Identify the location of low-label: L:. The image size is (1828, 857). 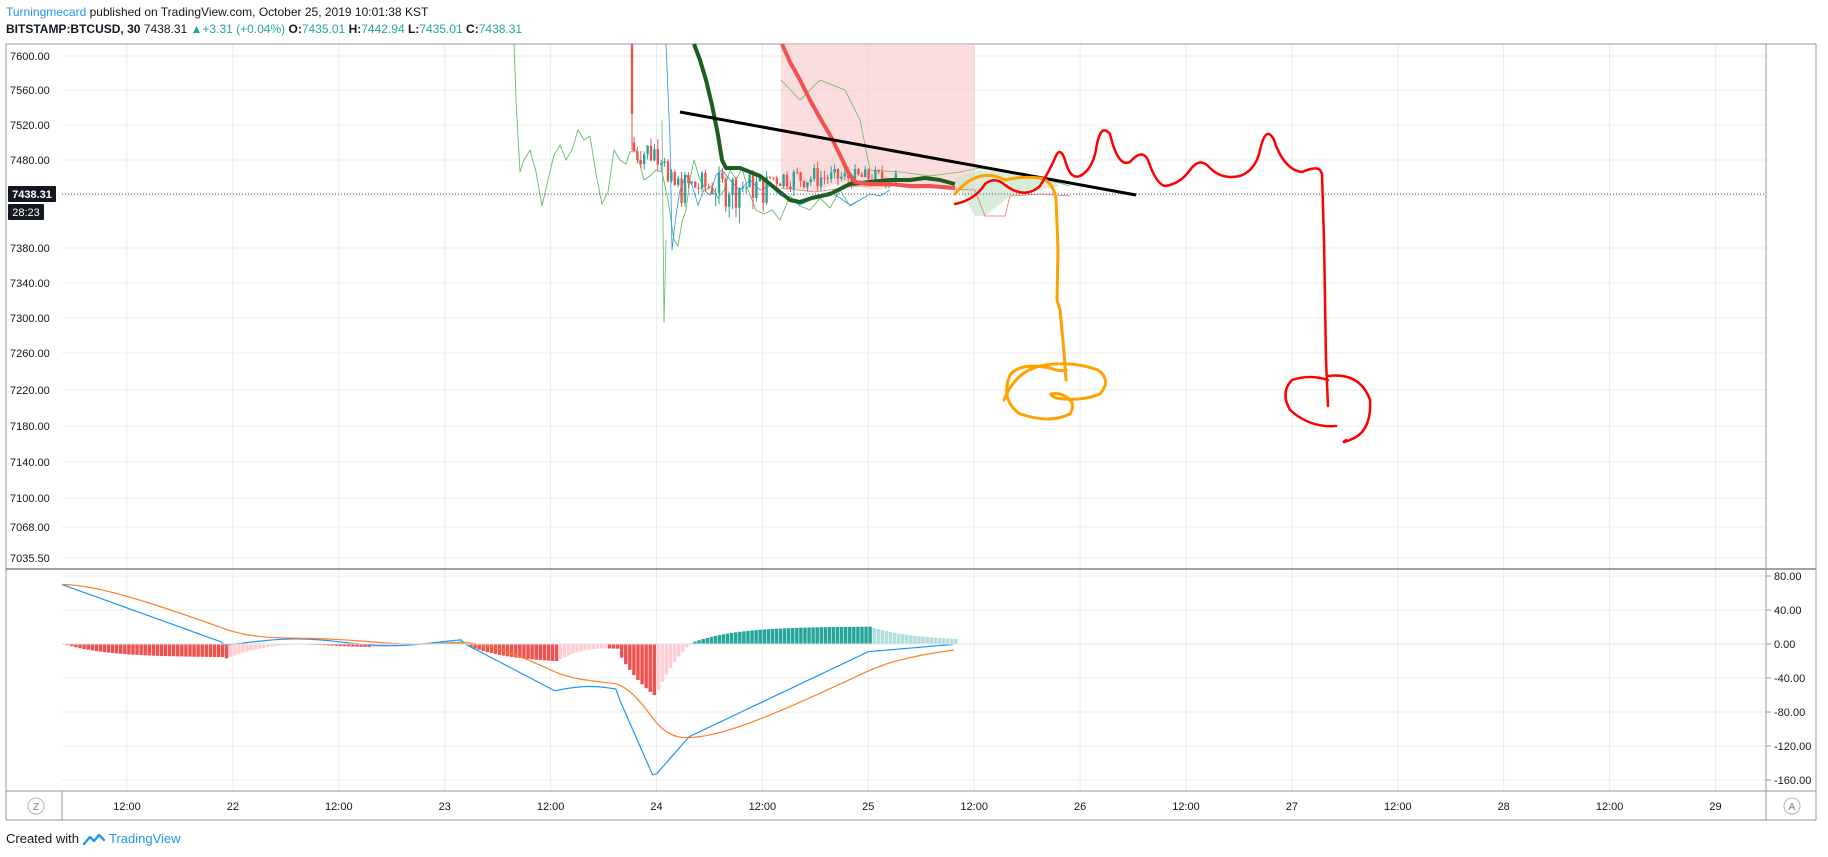
(413, 29).